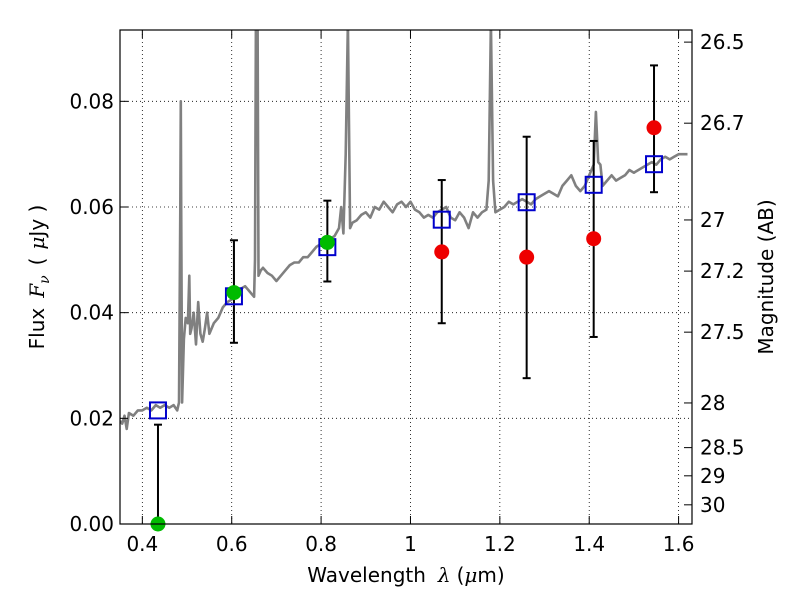  Describe the element at coordinates (39, 277) in the screenshot. I see `y-axis-title: FluxFν(μJy )` at that location.